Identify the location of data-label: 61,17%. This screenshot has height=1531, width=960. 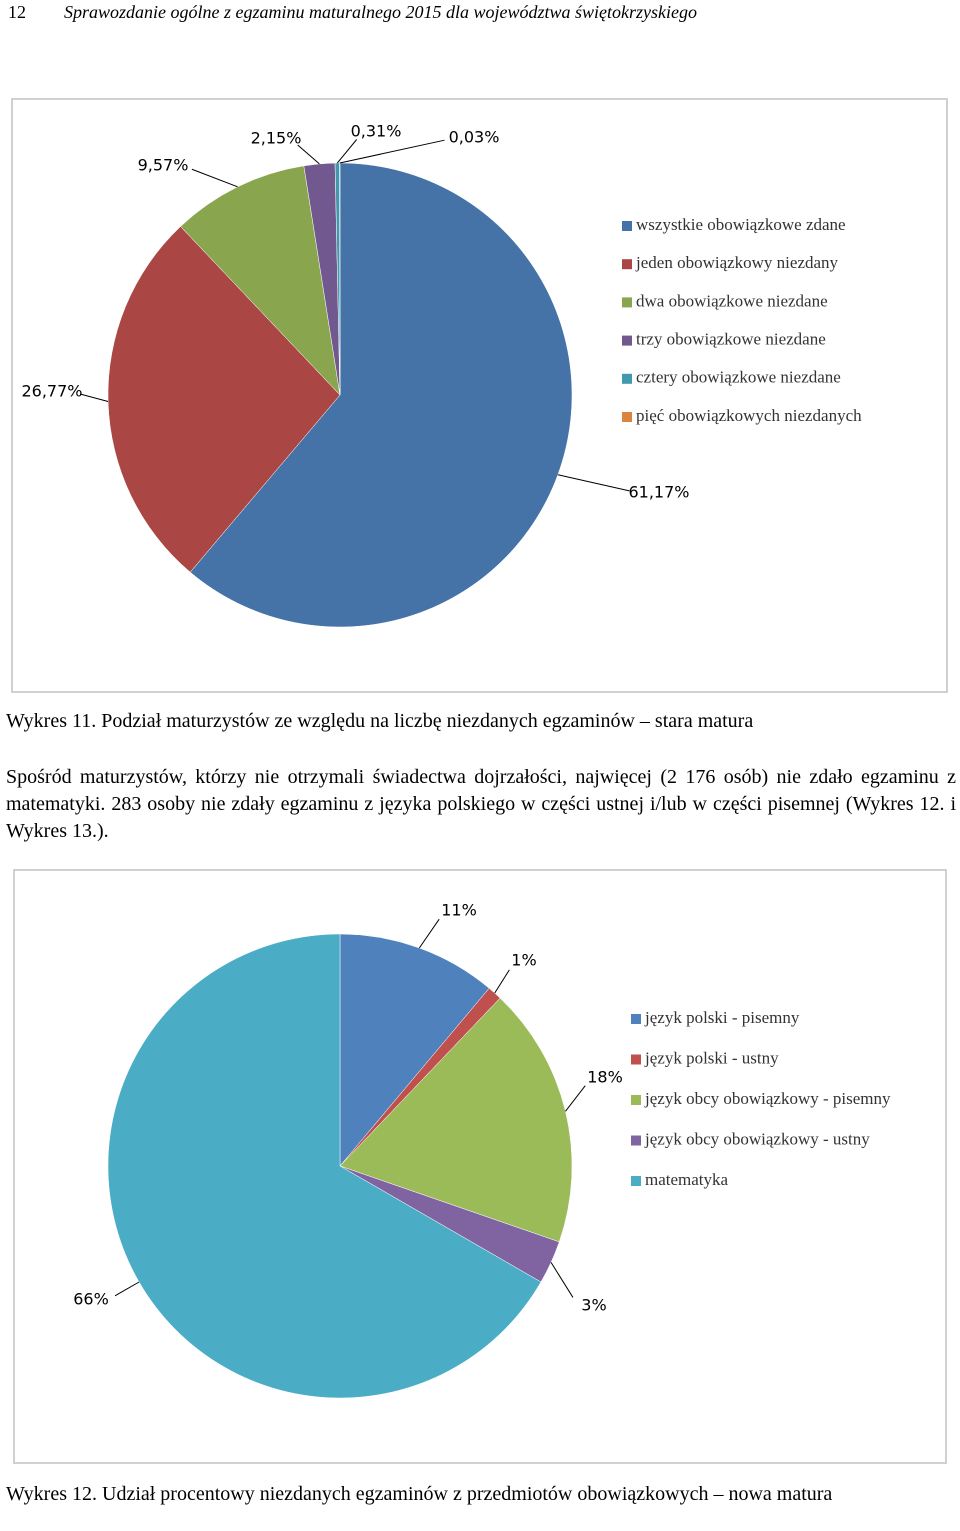
(658, 492).